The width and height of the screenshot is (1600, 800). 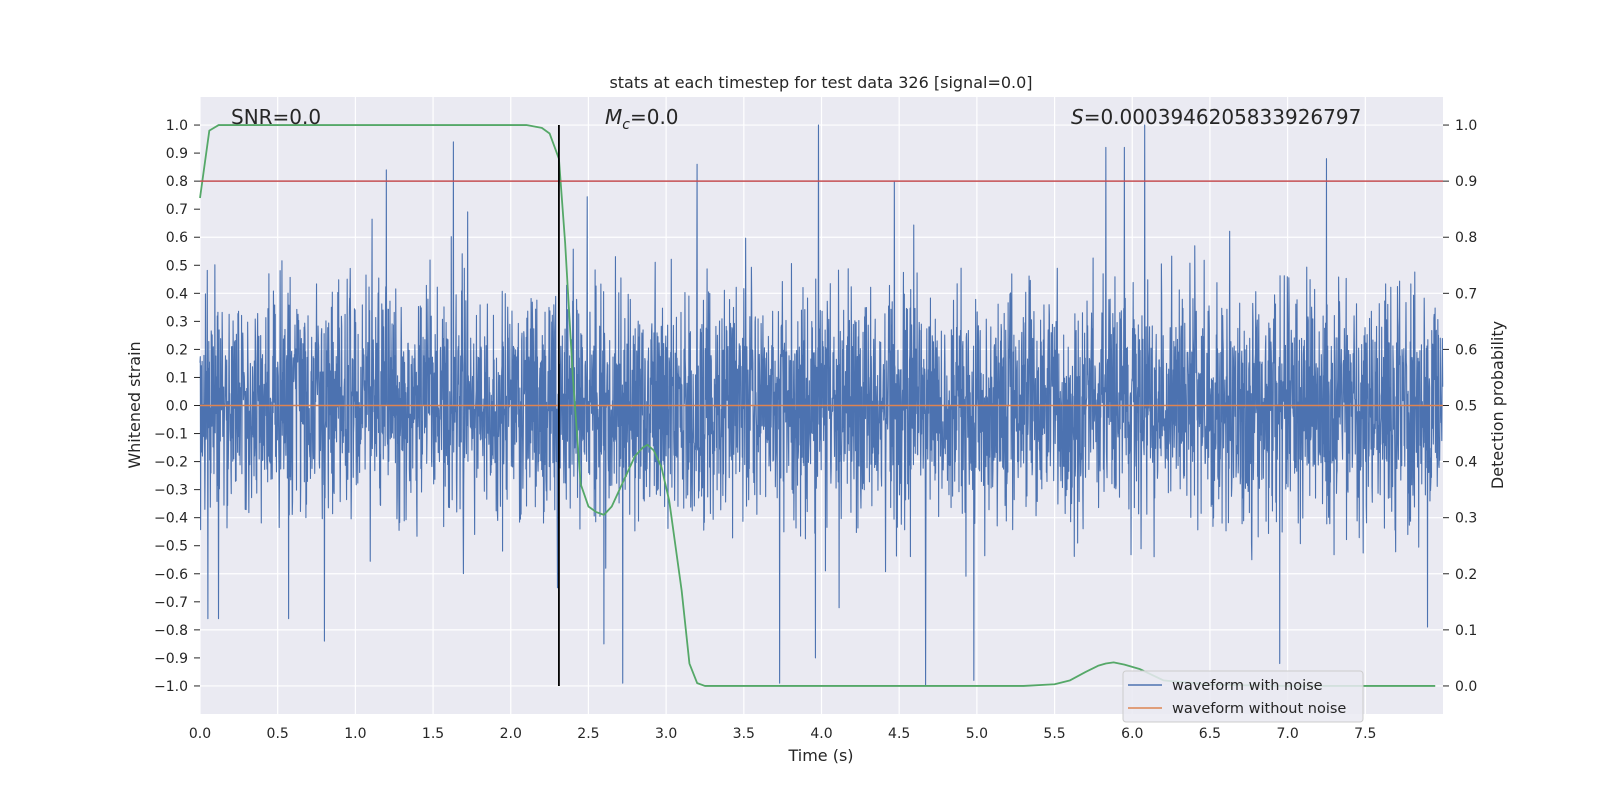 I want to click on x-tick-label: 0.0, so click(x=200, y=734).